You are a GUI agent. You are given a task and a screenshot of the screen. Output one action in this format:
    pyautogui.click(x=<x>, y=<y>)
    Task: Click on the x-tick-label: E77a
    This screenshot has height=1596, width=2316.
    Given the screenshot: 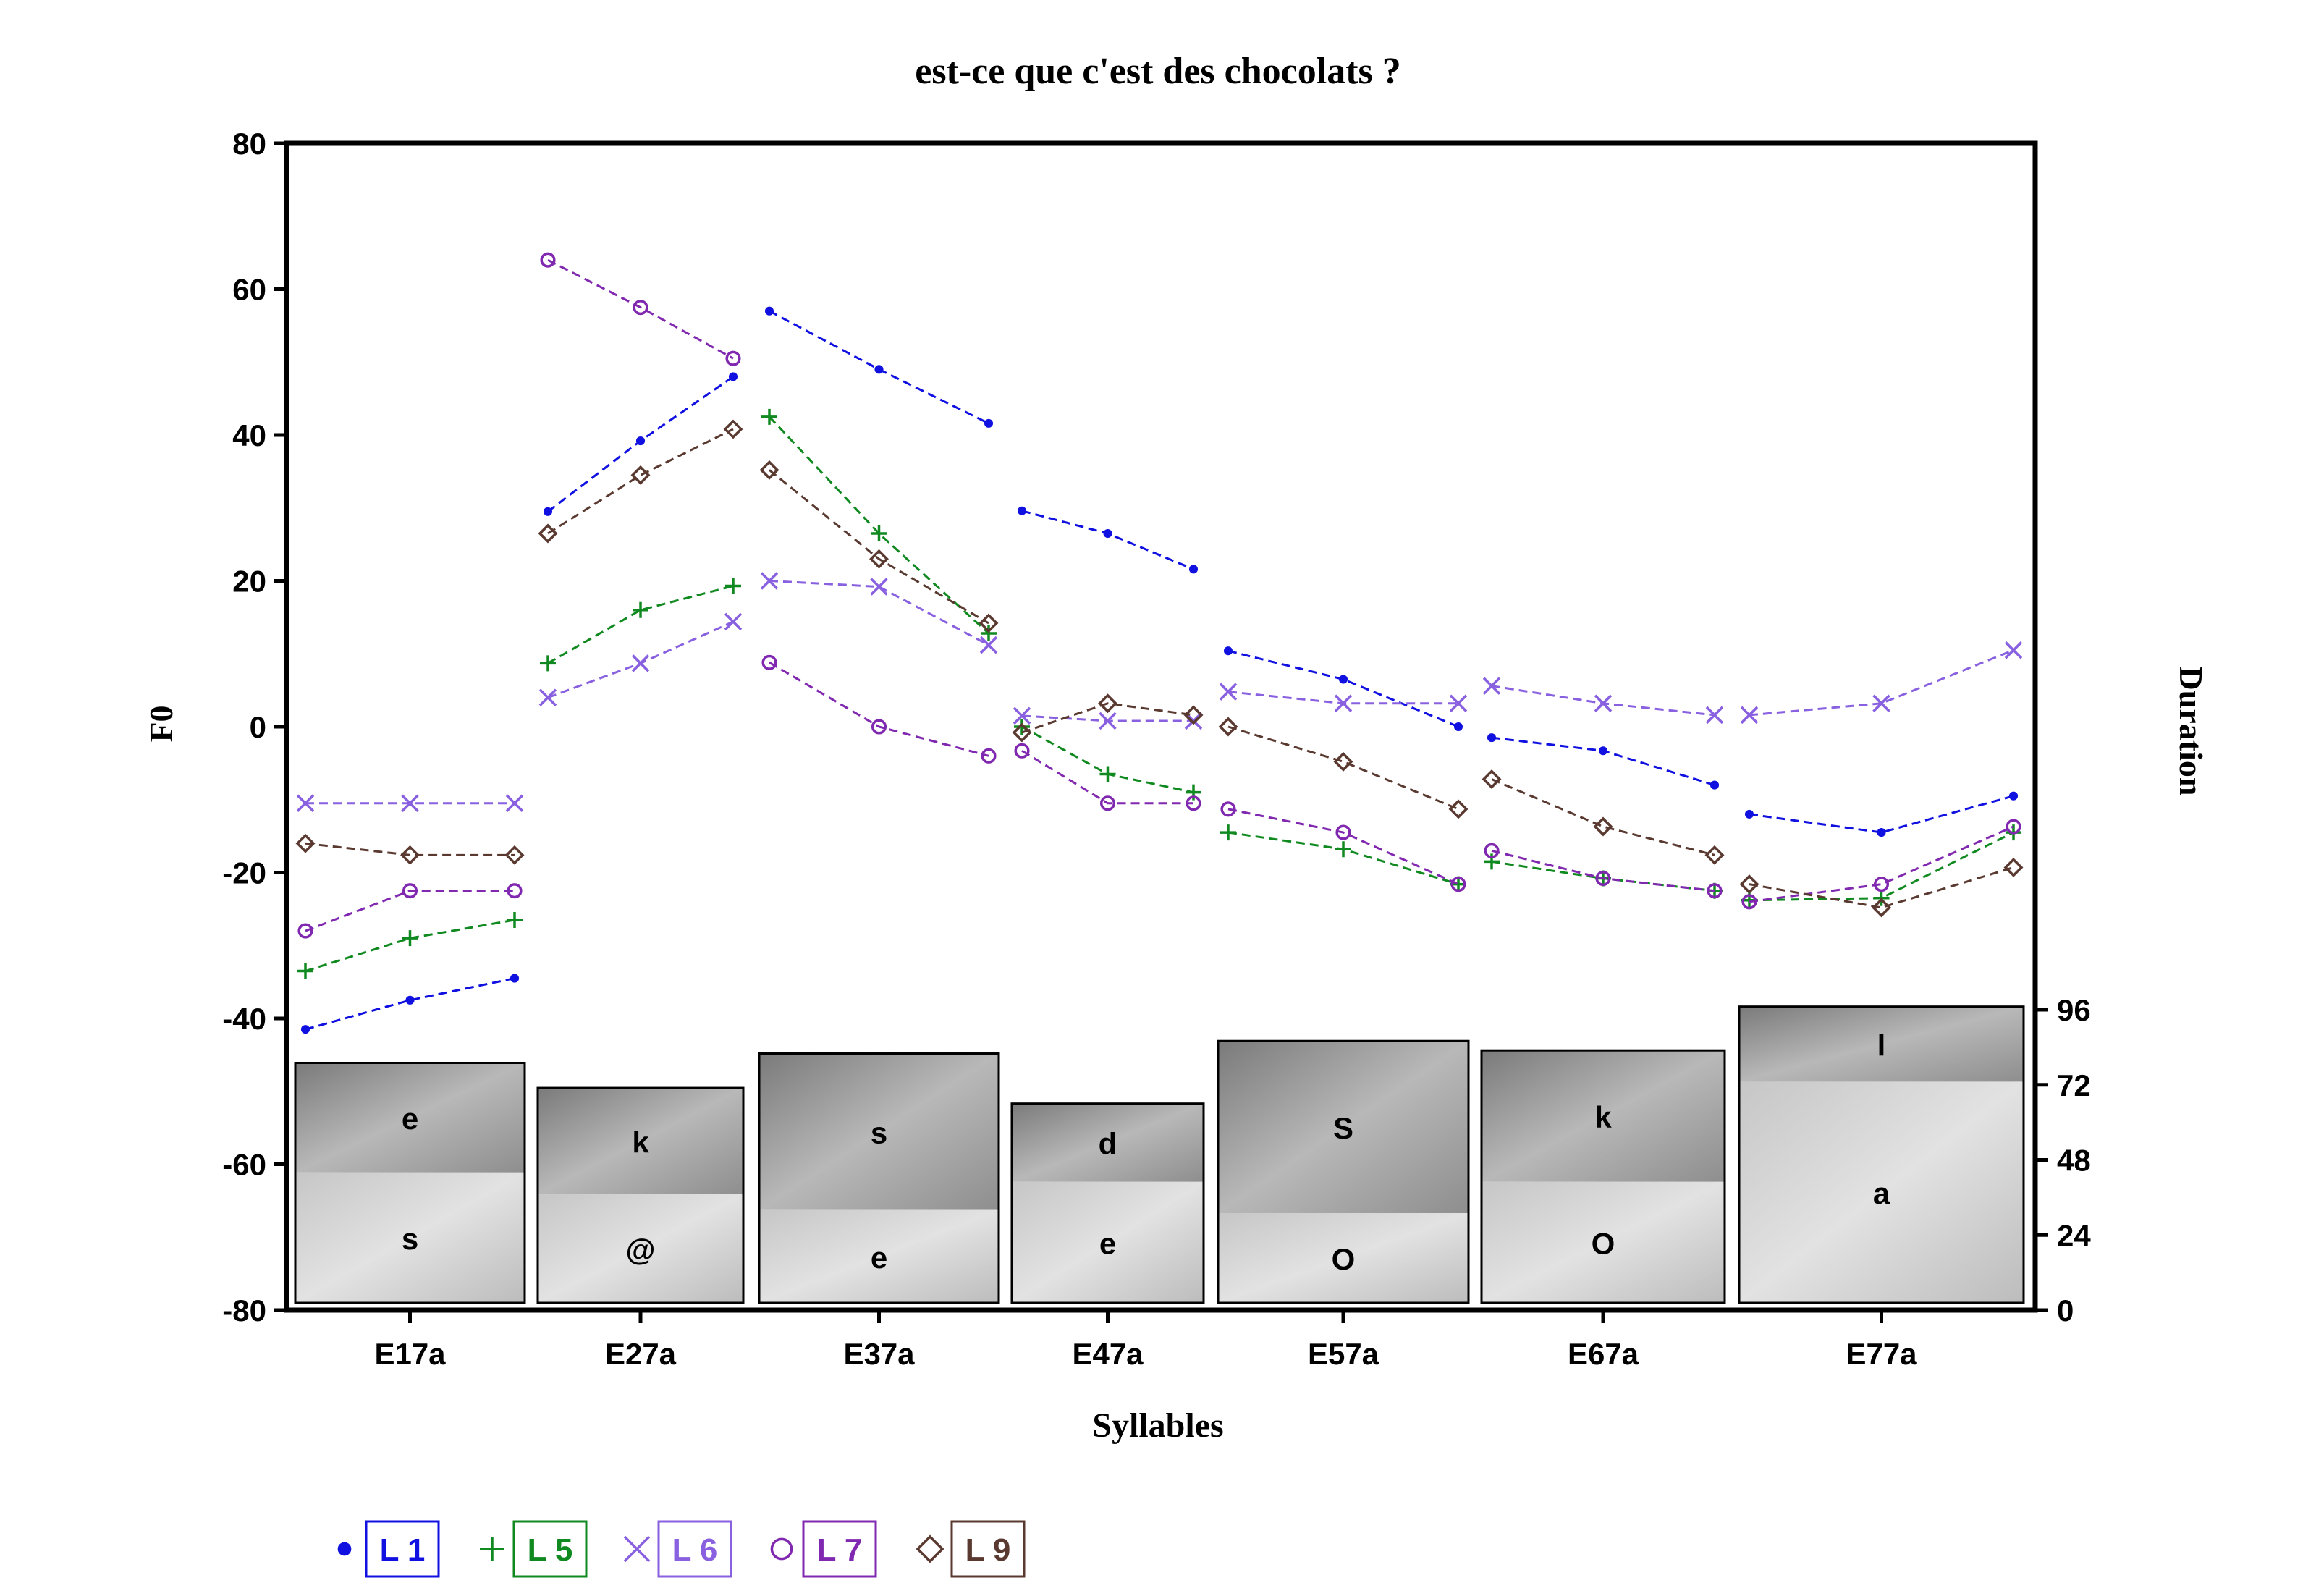 What is the action you would take?
    pyautogui.click(x=1881, y=1354)
    